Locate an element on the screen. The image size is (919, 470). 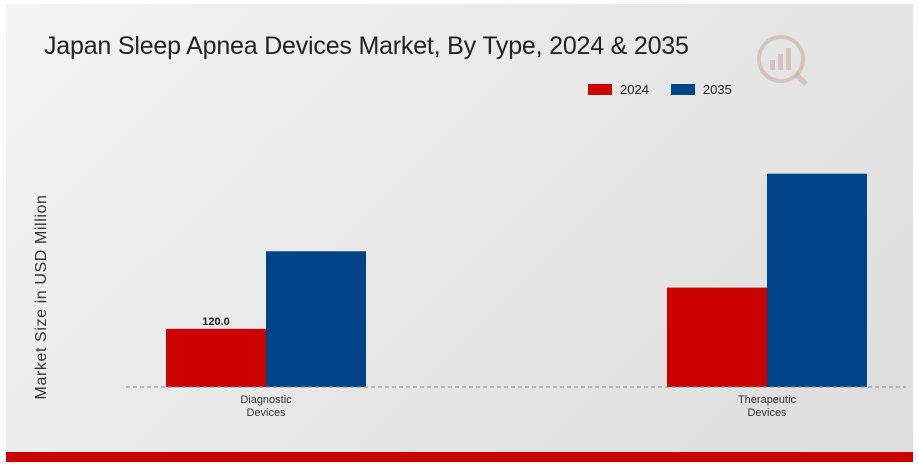
bar-2035-diagnostic-devices is located at coordinates (316, 319).